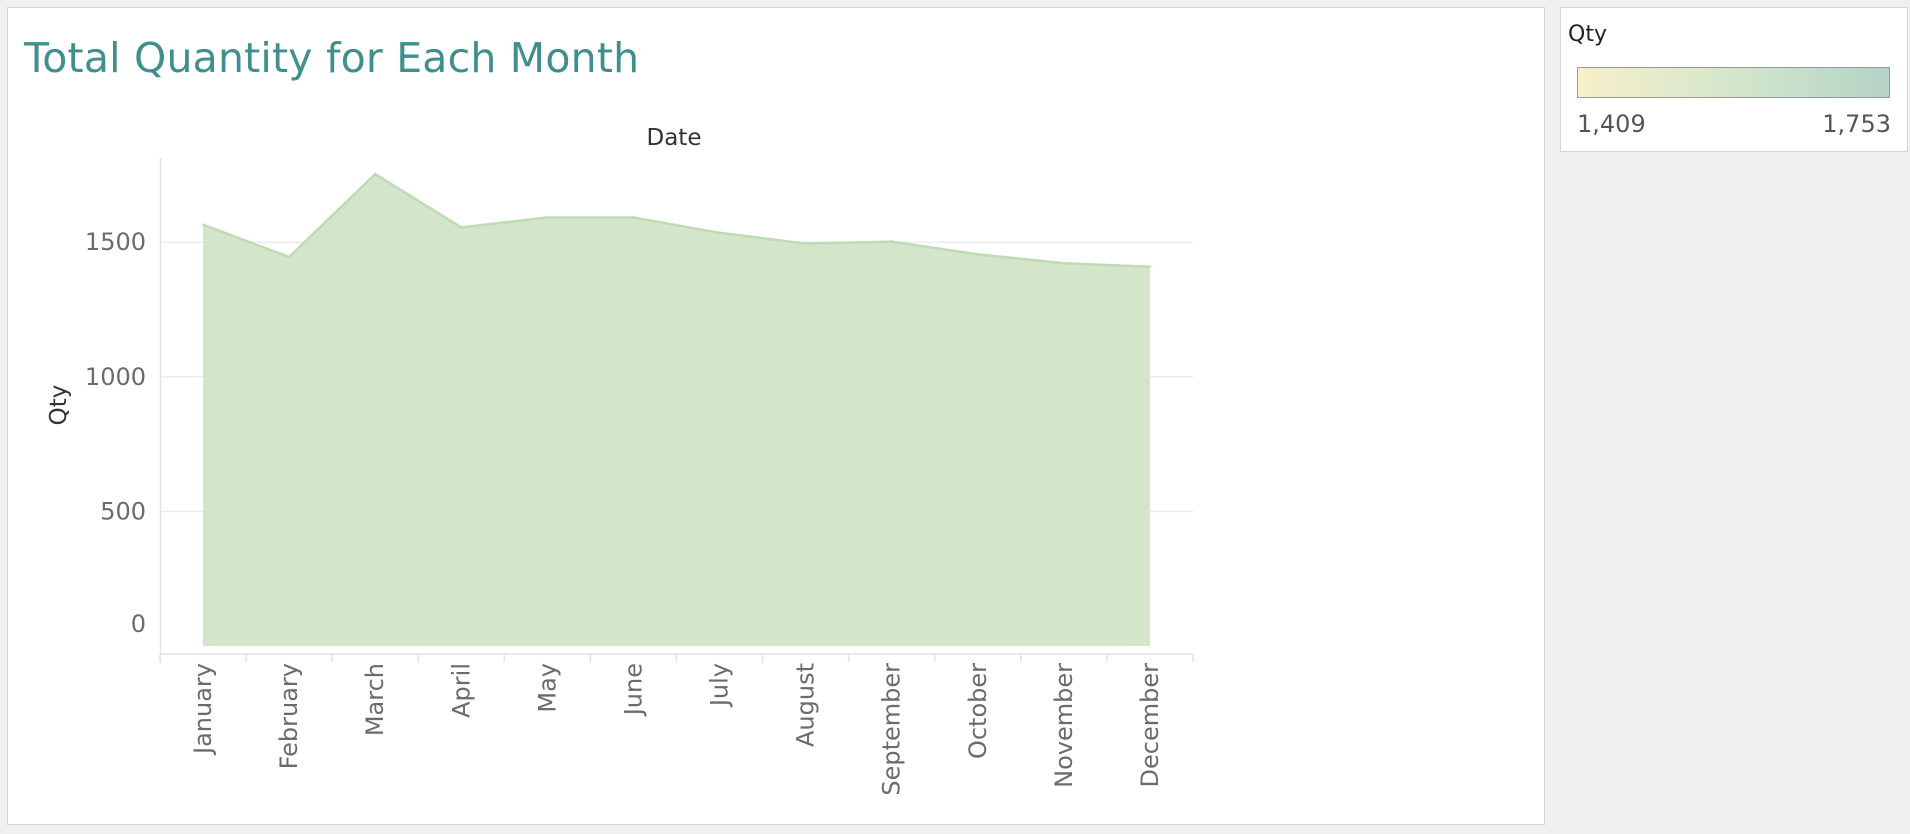  What do you see at coordinates (674, 138) in the screenshot?
I see `x-axis-title: Date` at bounding box center [674, 138].